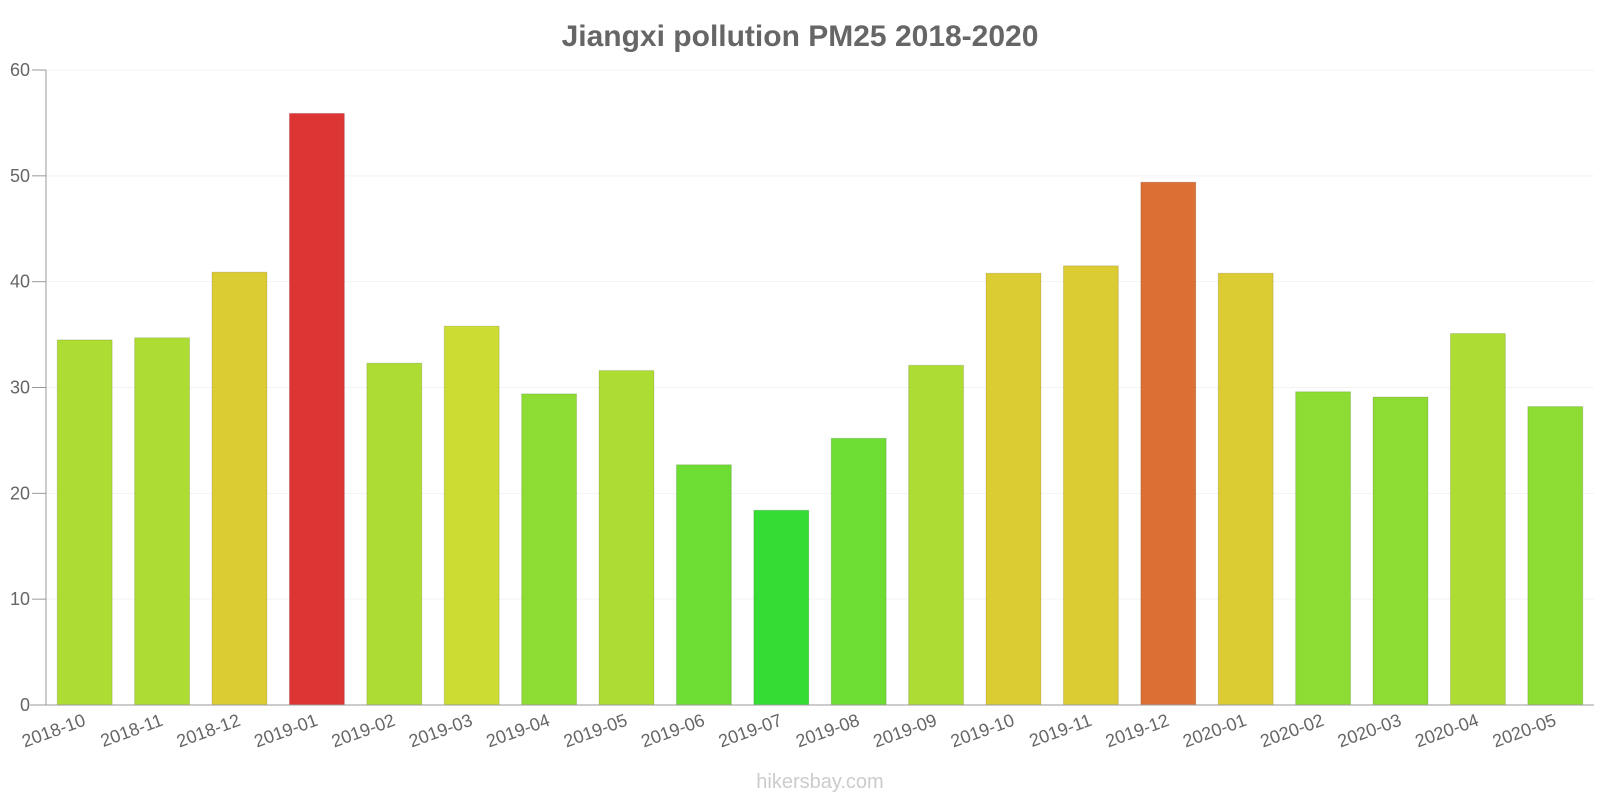 This screenshot has height=800, width=1600. What do you see at coordinates (440, 730) in the screenshot?
I see `x-tick-label: 2019-03` at bounding box center [440, 730].